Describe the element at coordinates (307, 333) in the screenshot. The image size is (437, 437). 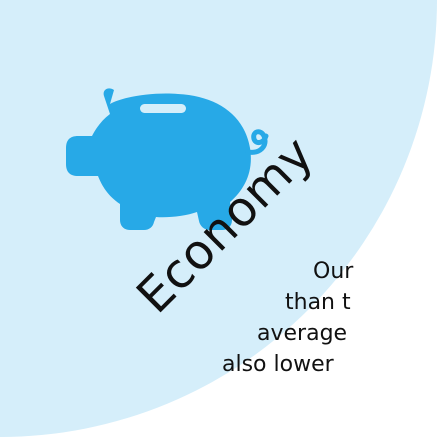
I see `body-line: average` at that location.